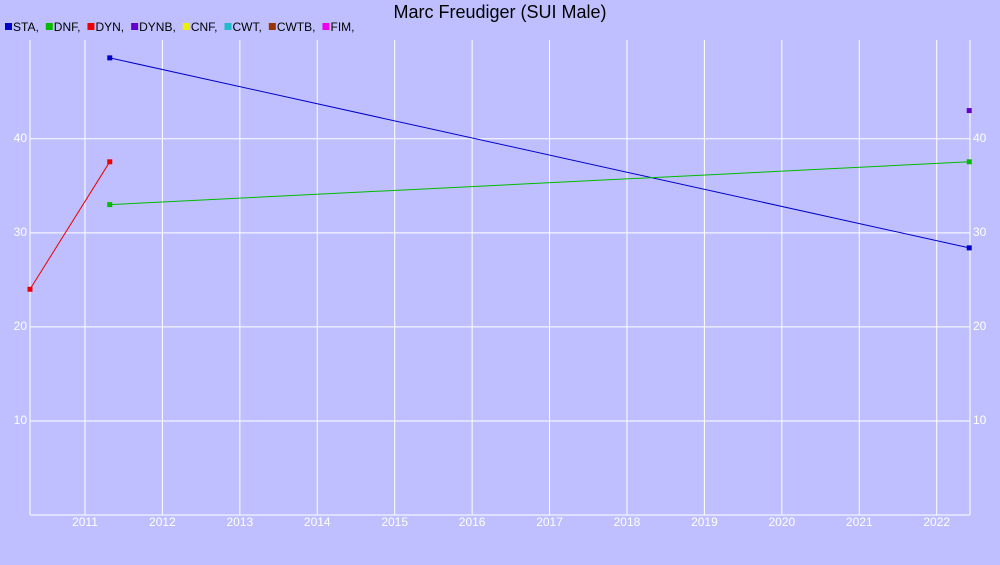 This screenshot has width=1000, height=565. What do you see at coordinates (317, 522) in the screenshot?
I see `x-tick-label: 2014` at bounding box center [317, 522].